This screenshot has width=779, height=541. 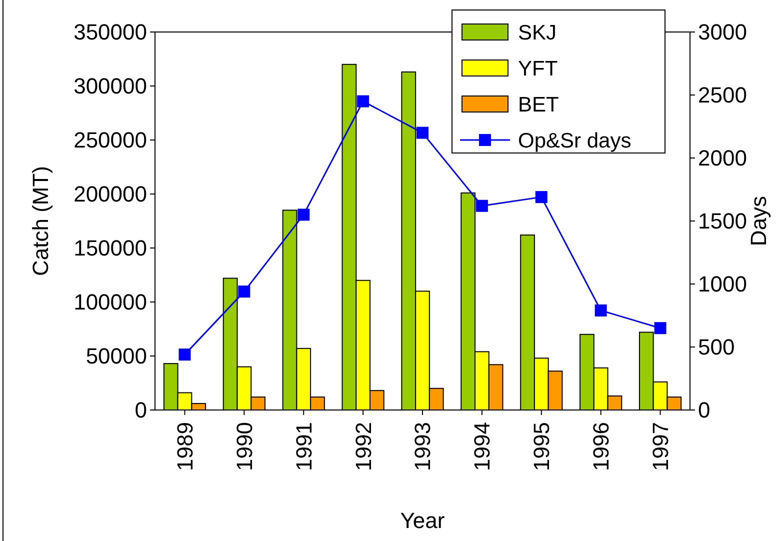 I want to click on x-tick-label: 1994, so click(x=482, y=446).